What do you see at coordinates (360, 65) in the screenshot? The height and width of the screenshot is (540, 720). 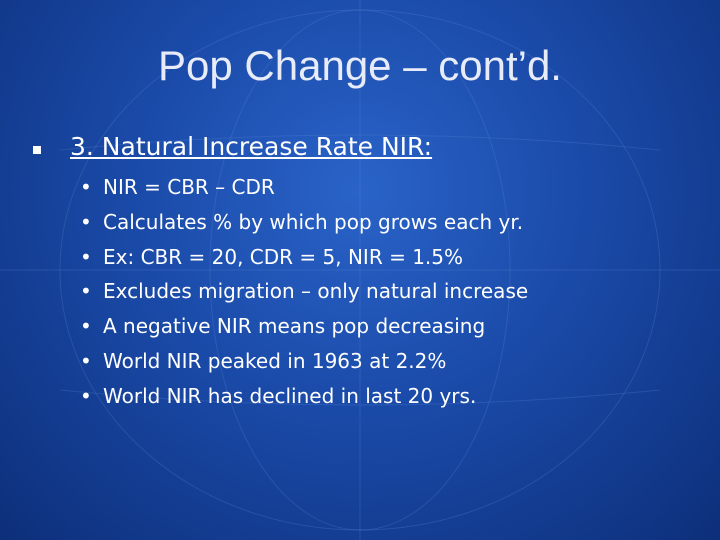 I see `slide-title: Pop Change – cont’d.` at bounding box center [360, 65].